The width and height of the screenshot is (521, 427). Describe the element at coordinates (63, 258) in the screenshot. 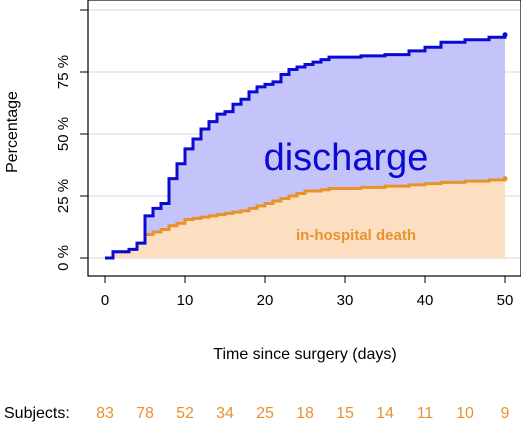

I see `y-tick-label: 0 %` at that location.